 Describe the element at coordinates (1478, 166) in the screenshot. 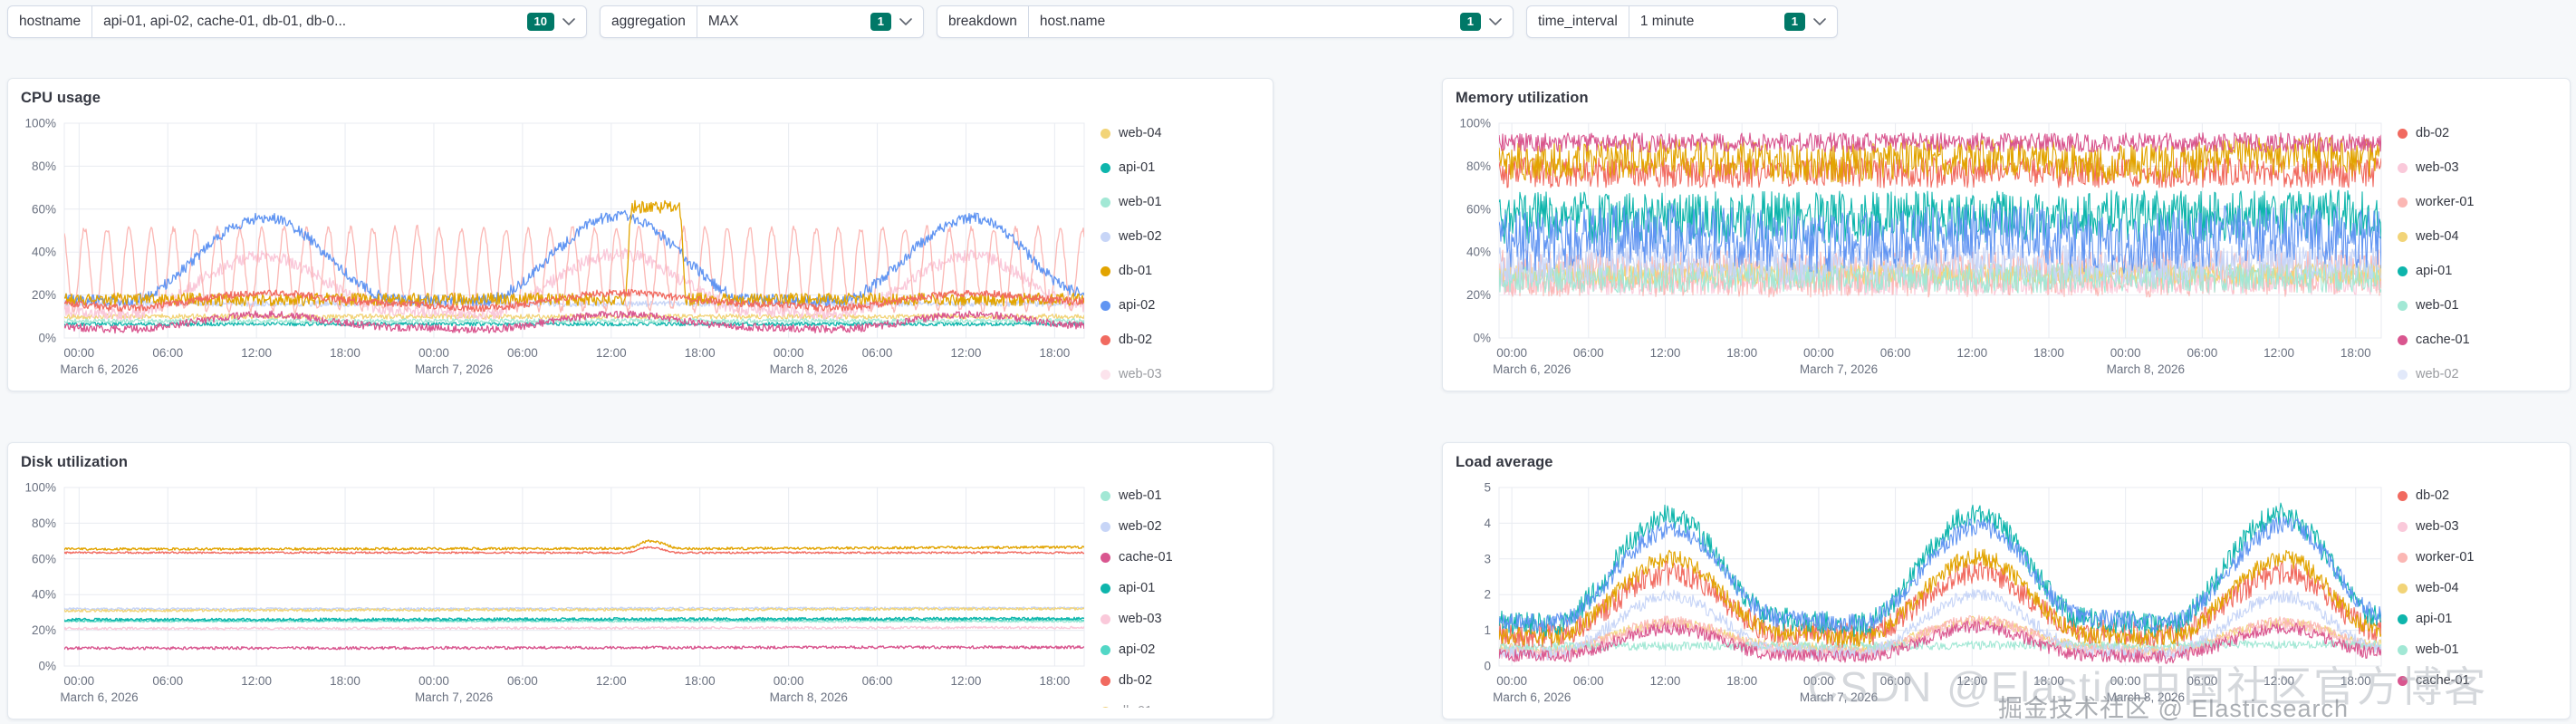

I see `svg-text: 80%` at that location.